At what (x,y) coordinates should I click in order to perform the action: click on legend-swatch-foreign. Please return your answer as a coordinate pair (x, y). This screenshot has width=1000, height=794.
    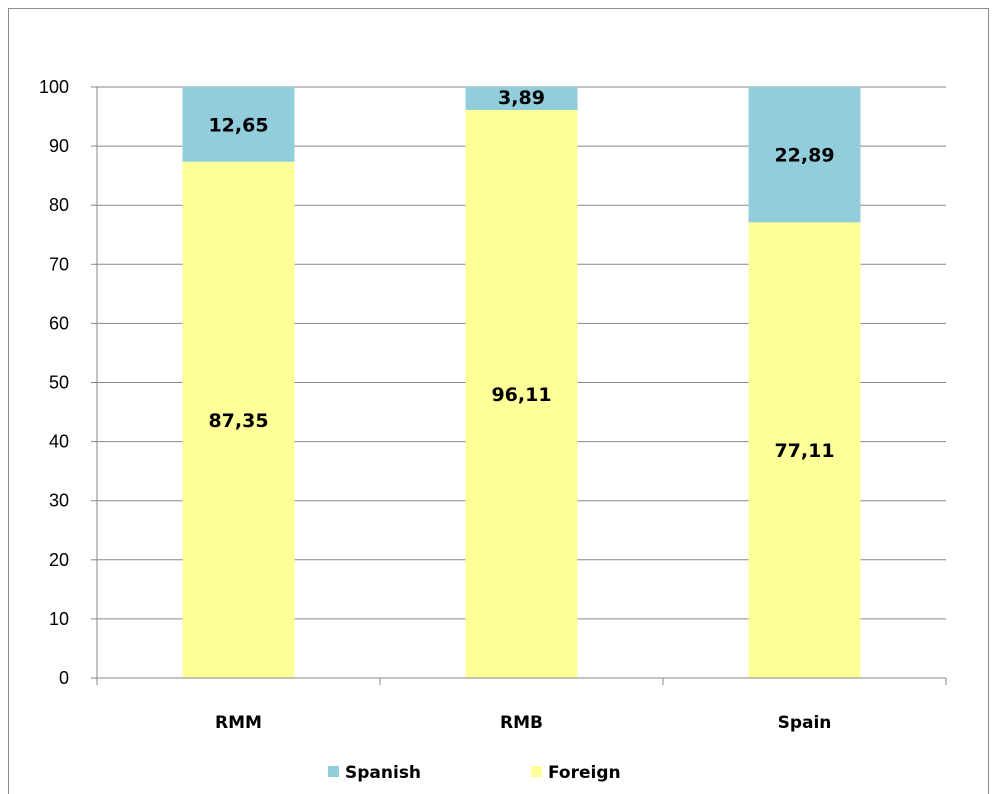
    Looking at the image, I should click on (536, 771).